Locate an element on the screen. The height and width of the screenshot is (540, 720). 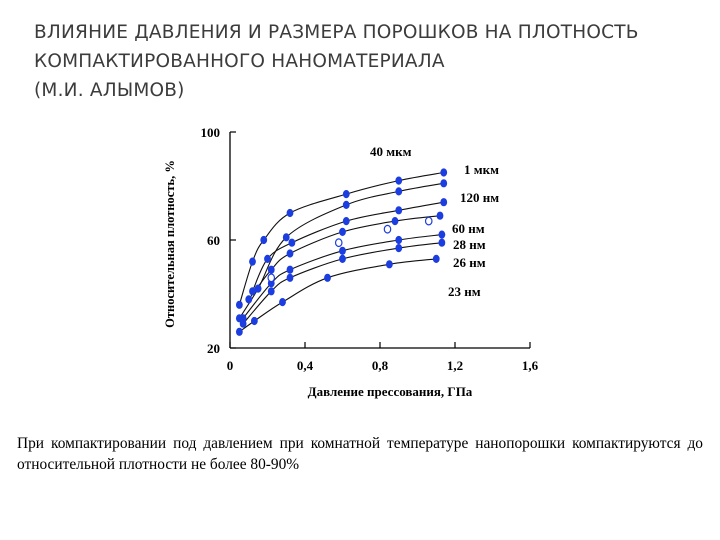
x-tick-label: 1,2 is located at coordinates (455, 365).